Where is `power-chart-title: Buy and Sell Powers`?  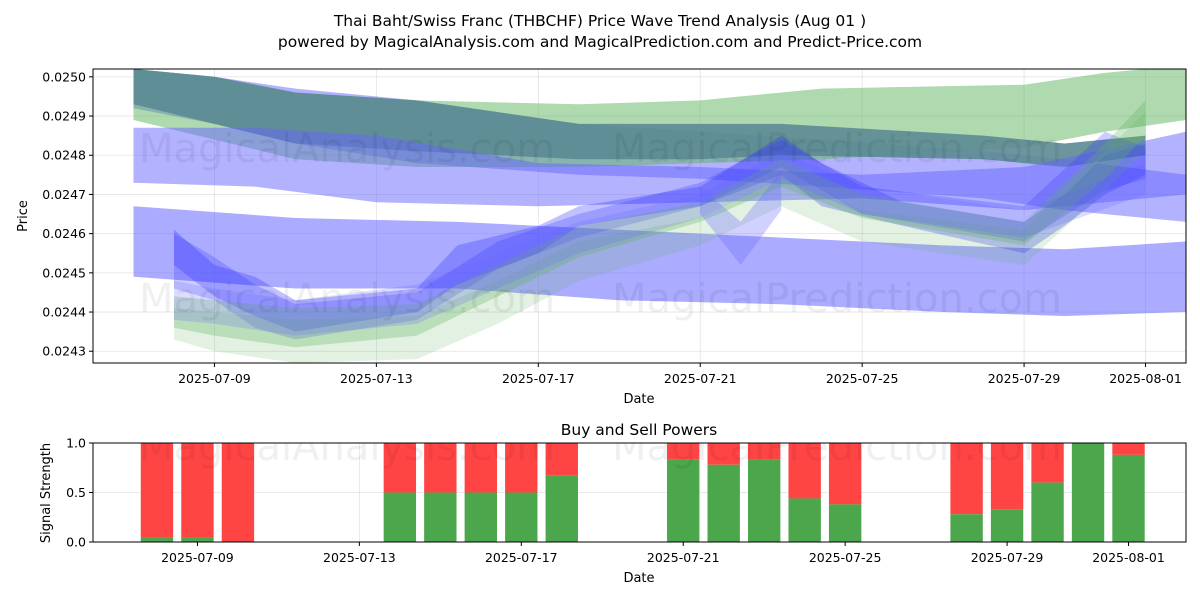 power-chart-title: Buy and Sell Powers is located at coordinates (639, 430).